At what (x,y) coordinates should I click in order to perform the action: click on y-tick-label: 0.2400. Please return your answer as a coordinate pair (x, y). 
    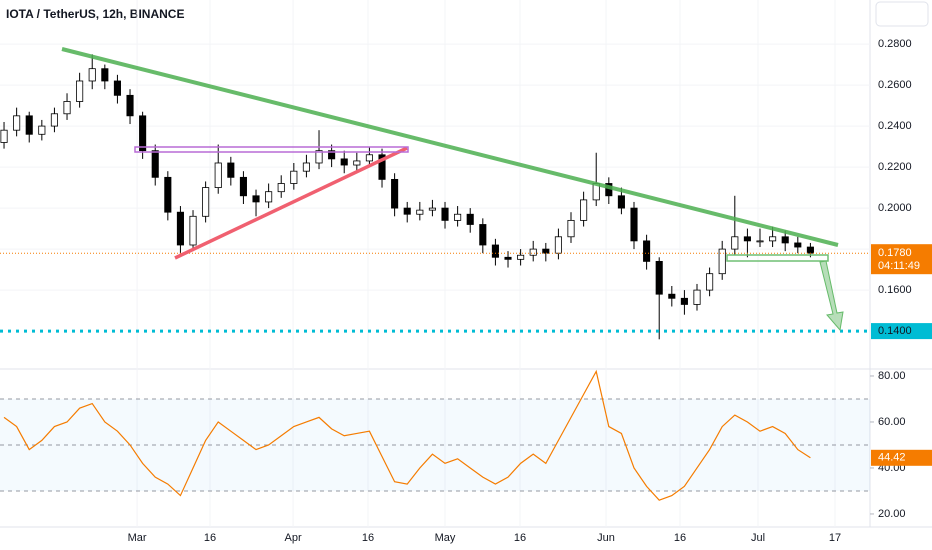
    Looking at the image, I should click on (895, 126).